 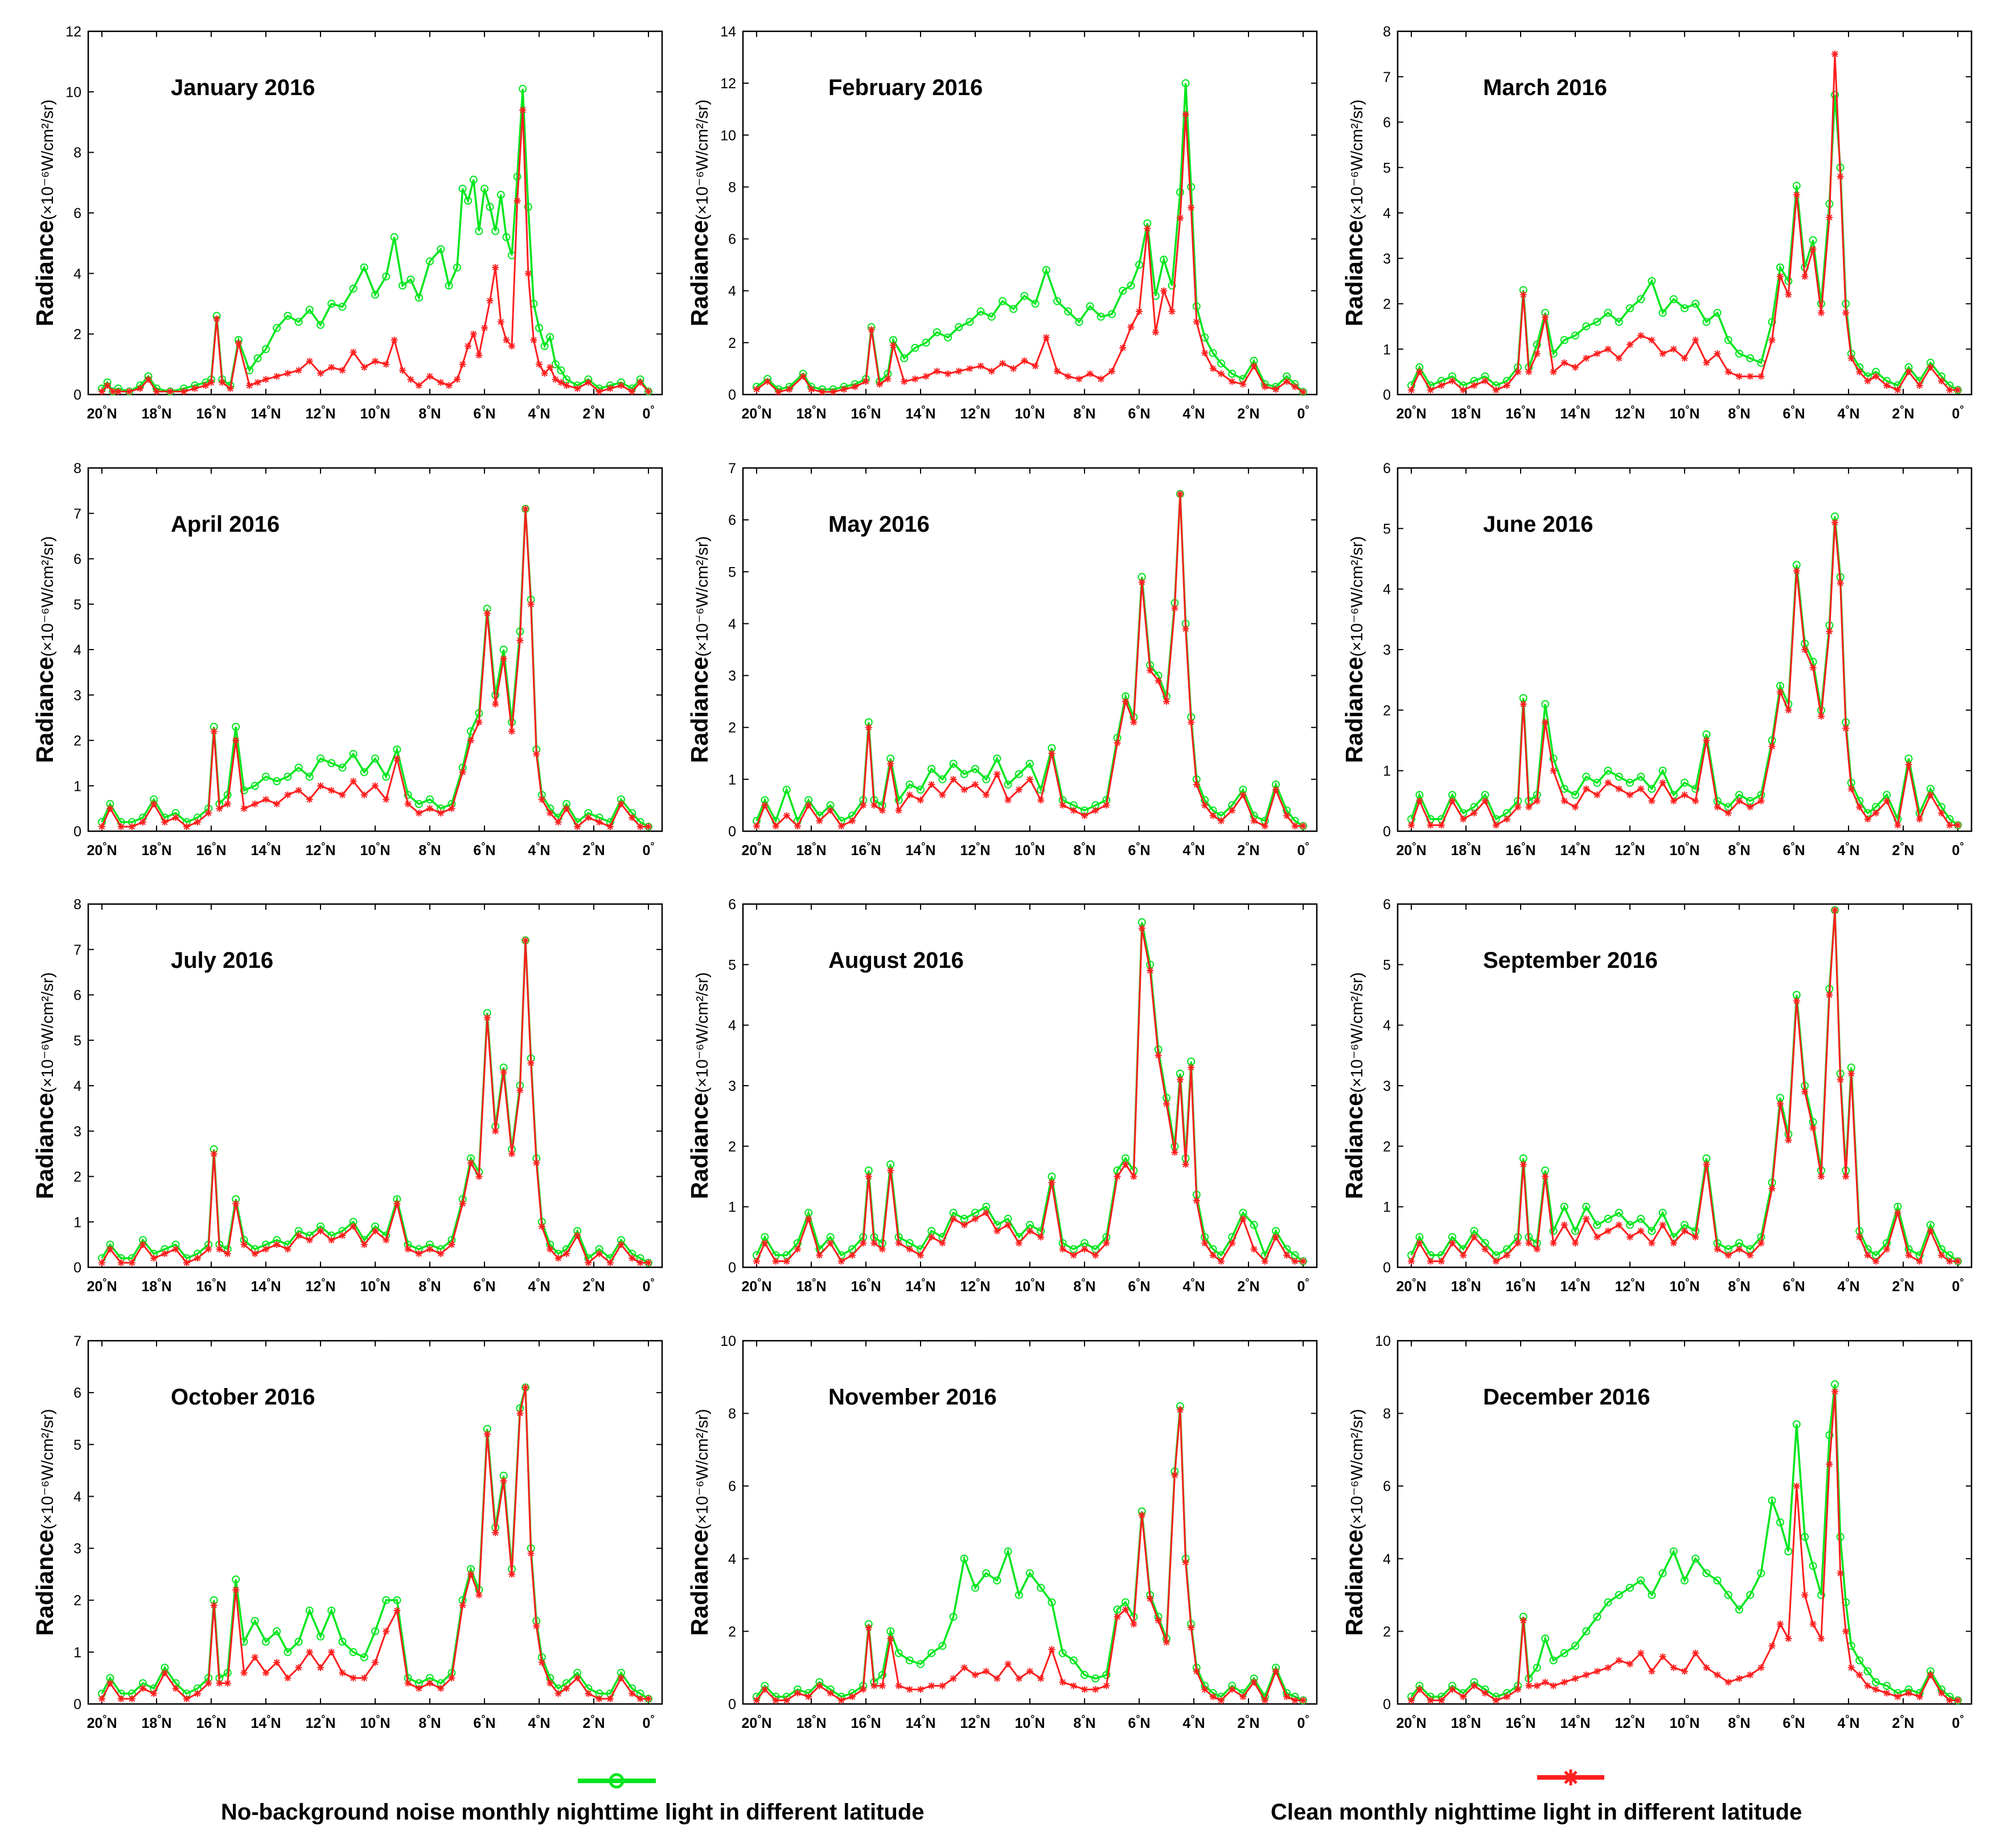 What do you see at coordinates (879, 524) in the screenshot?
I see `chart-title: May 2016` at bounding box center [879, 524].